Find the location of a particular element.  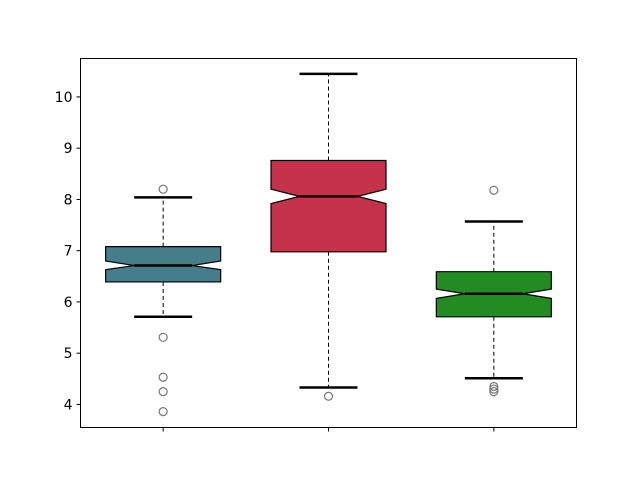

y-tick-label: 8 is located at coordinates (68, 200).